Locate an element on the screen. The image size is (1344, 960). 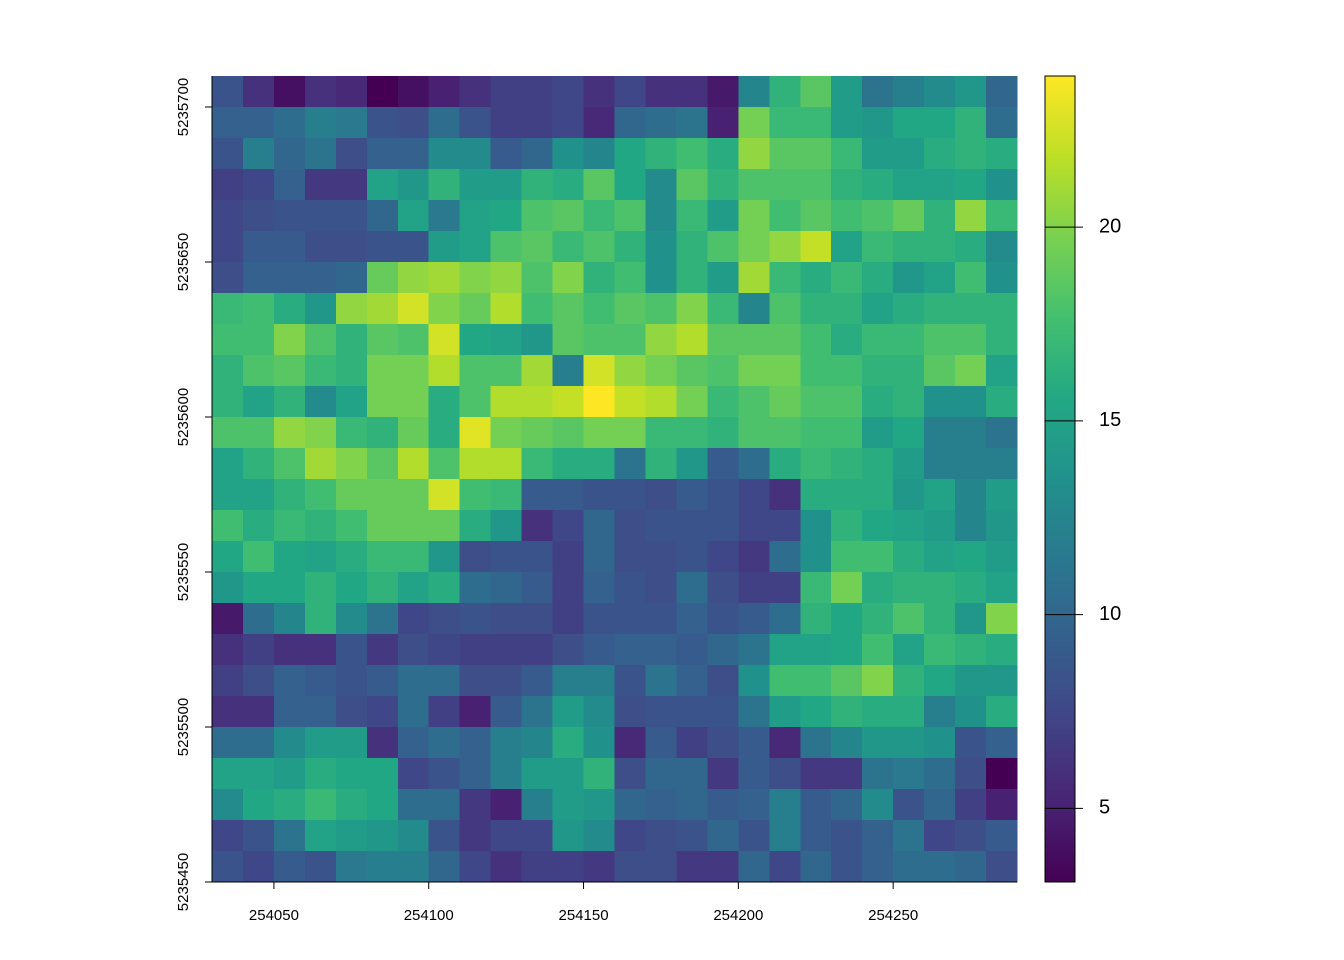
colorbar is located at coordinates (1060, 479).